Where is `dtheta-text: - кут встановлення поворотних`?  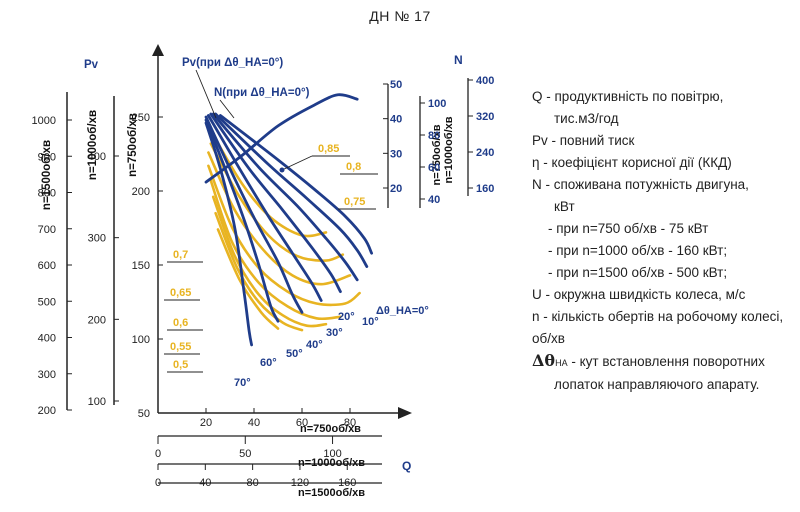
dtheta-text: - кут встановлення поворотних is located at coordinates (668, 361).